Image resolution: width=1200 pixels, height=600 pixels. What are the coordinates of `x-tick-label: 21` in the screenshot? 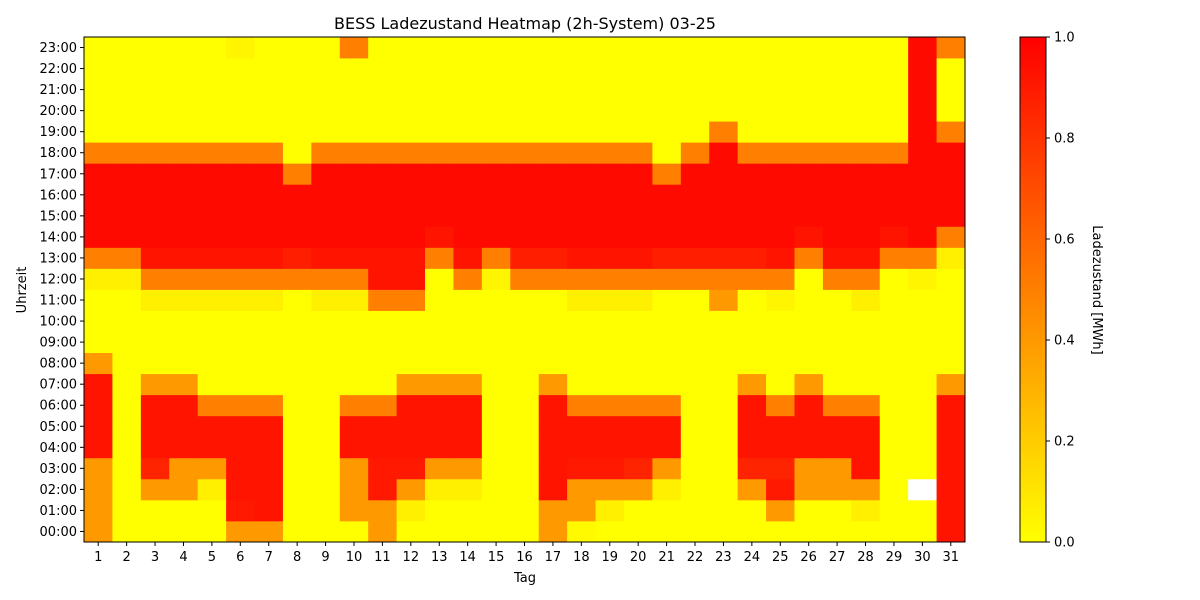 It's located at (666, 557).